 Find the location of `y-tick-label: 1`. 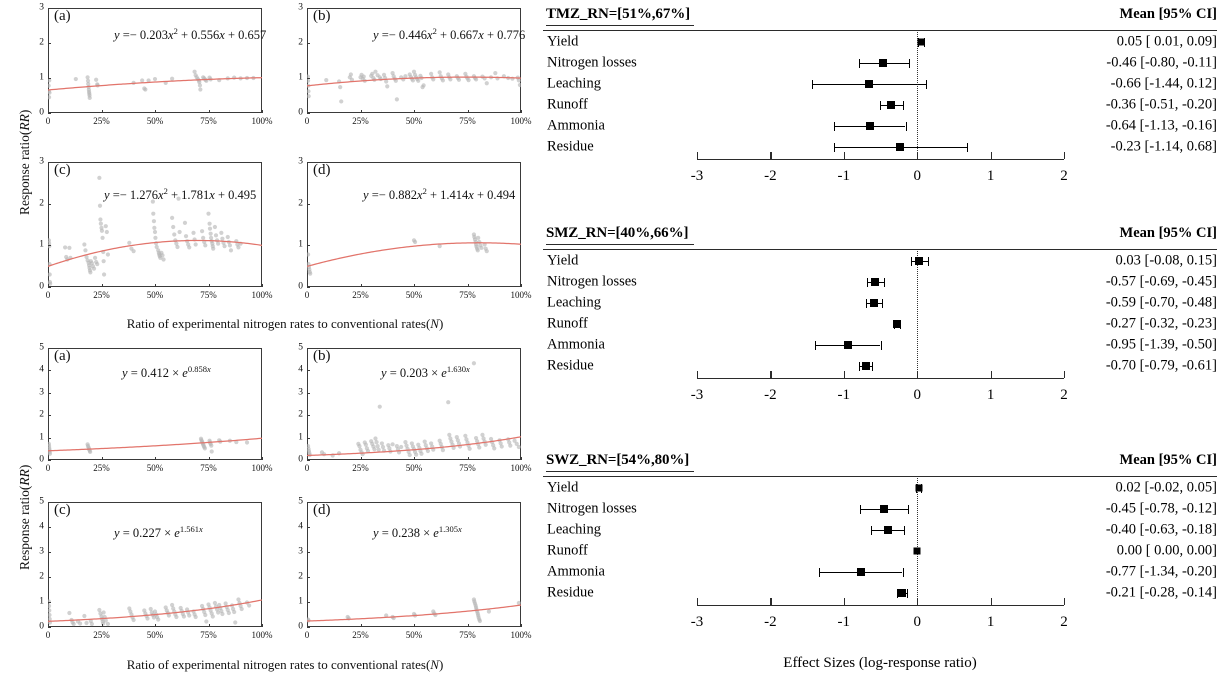

y-tick-label: 1 is located at coordinates (41, 77).